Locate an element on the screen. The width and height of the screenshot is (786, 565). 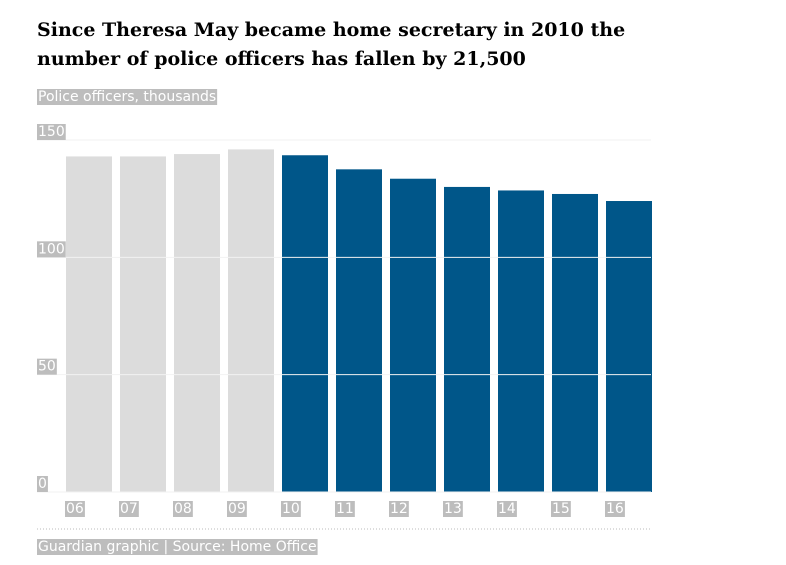
x-tick-label: 15 is located at coordinates (561, 509).